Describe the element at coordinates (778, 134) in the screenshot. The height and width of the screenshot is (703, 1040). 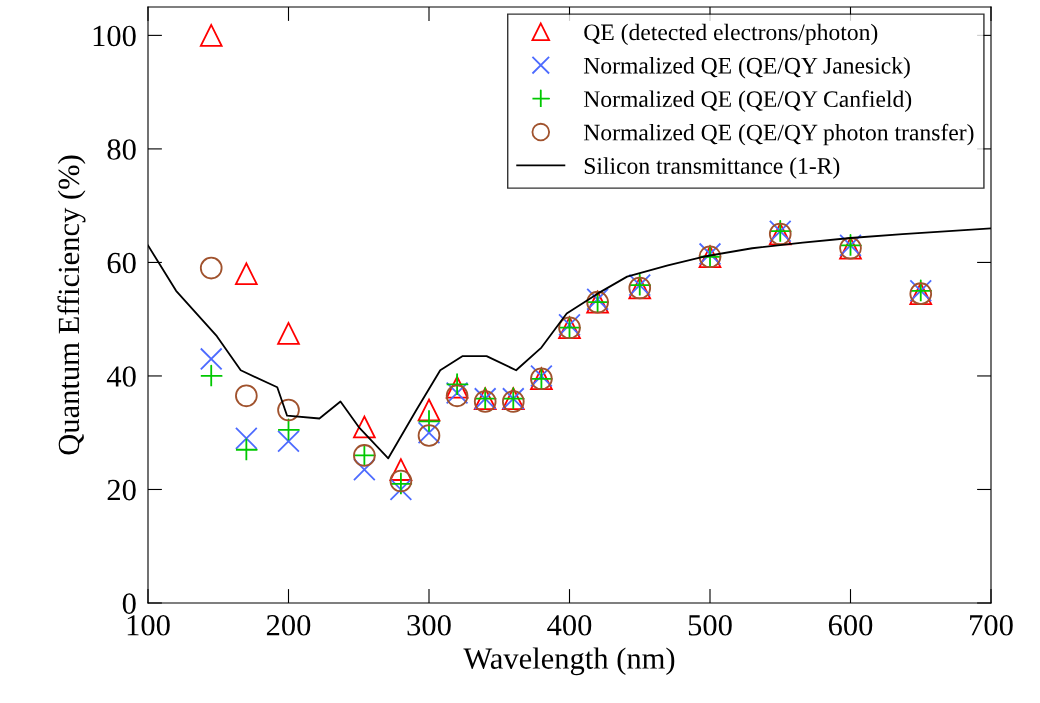
I see `legend-label: Normalized QE (QE/QY photon transfer)` at that location.